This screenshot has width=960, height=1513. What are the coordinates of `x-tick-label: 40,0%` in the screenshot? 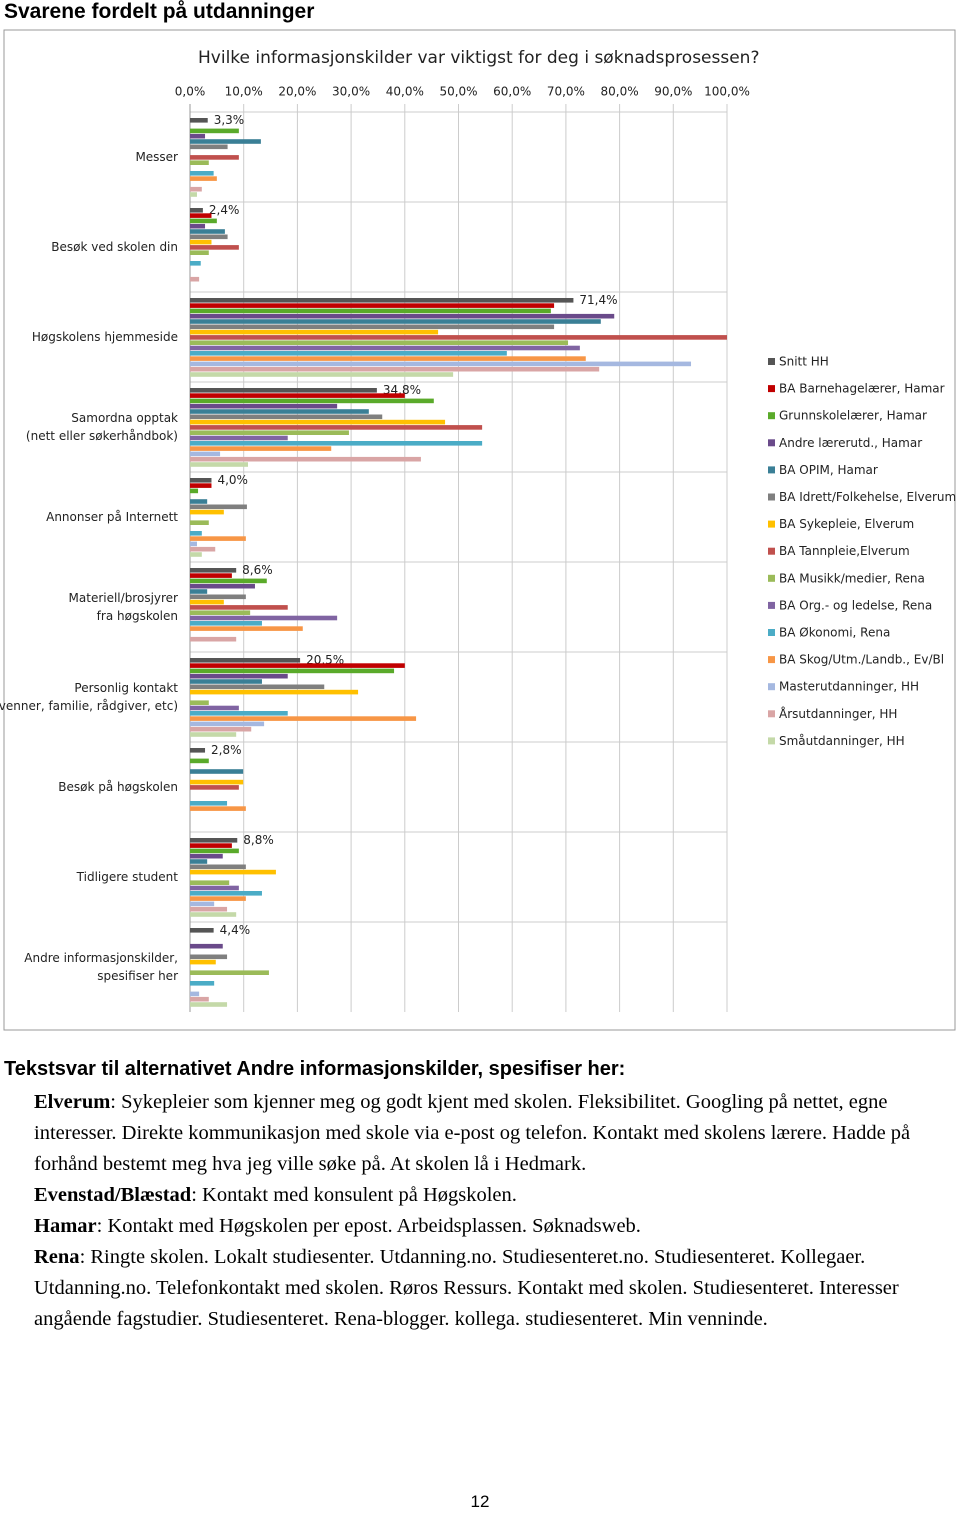 It's located at (405, 92).